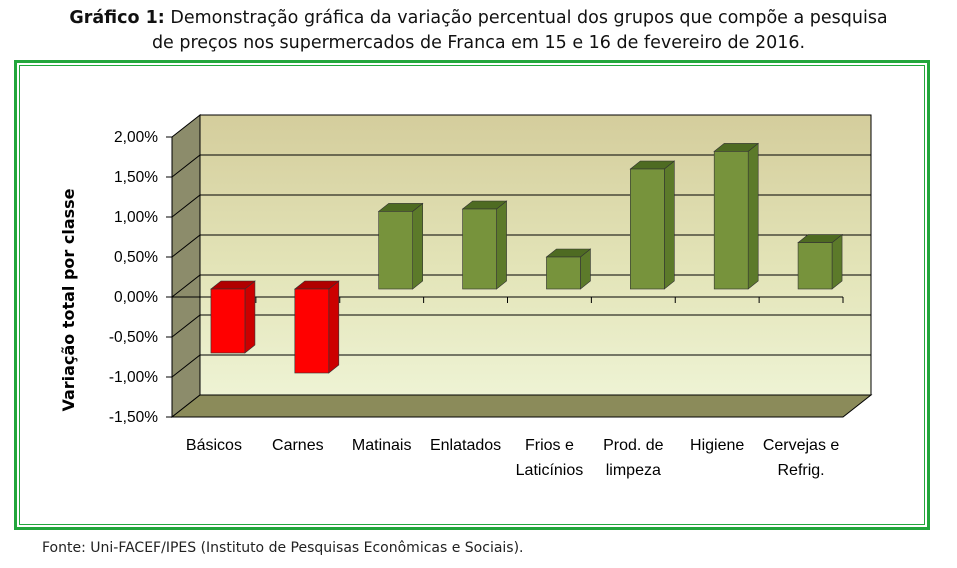 This screenshot has height=568, width=957. Describe the element at coordinates (136, 257) in the screenshot. I see `y-tick-label: 0,50%` at that location.